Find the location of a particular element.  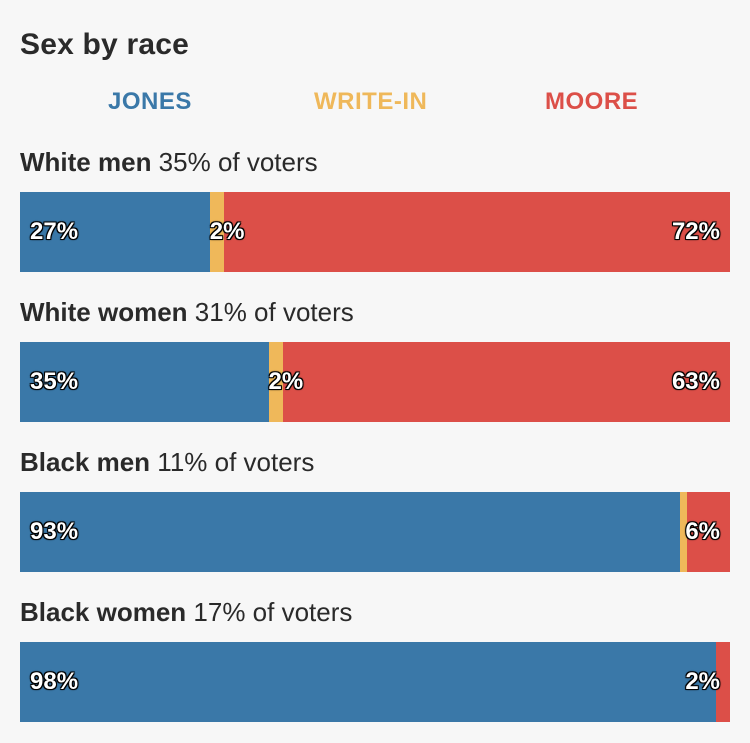

data-label-jones: 98% is located at coordinates (54, 681).